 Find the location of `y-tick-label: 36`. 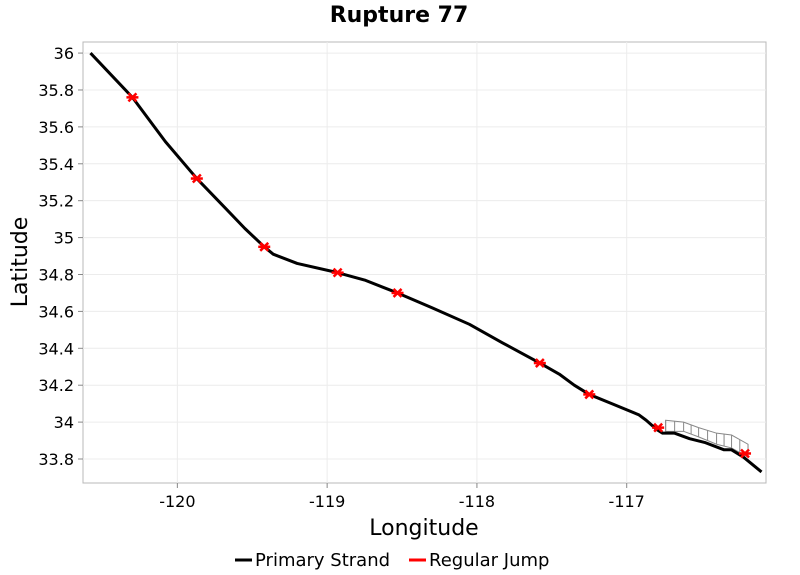

y-tick-label: 36 is located at coordinates (64, 53).